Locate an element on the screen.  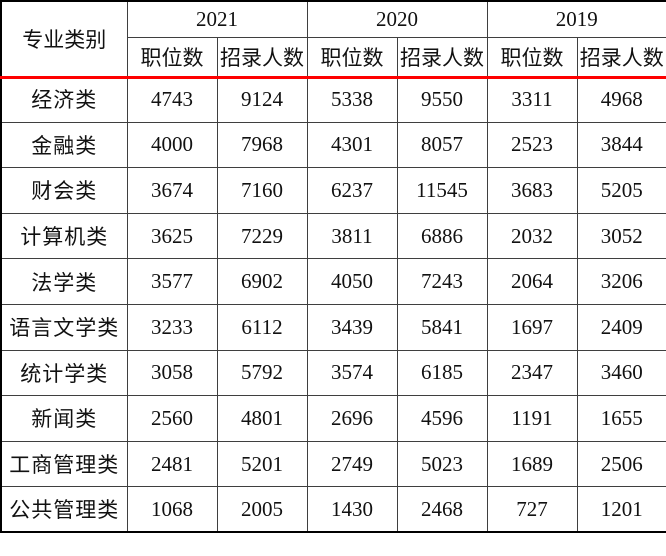
value-cell: 5205 is located at coordinates (621, 190).